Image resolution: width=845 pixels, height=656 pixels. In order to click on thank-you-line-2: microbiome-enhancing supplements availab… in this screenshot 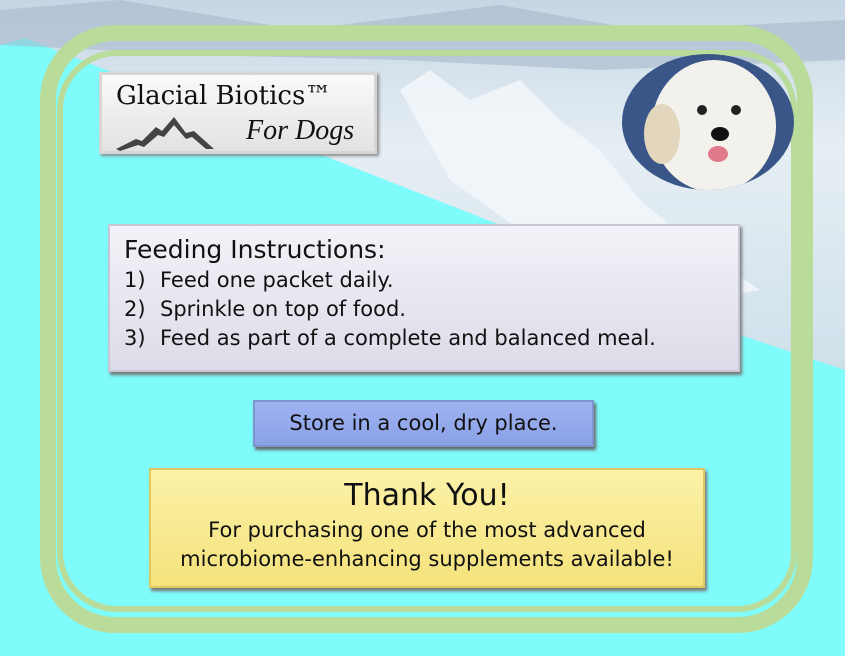, I will do `click(427, 559)`.